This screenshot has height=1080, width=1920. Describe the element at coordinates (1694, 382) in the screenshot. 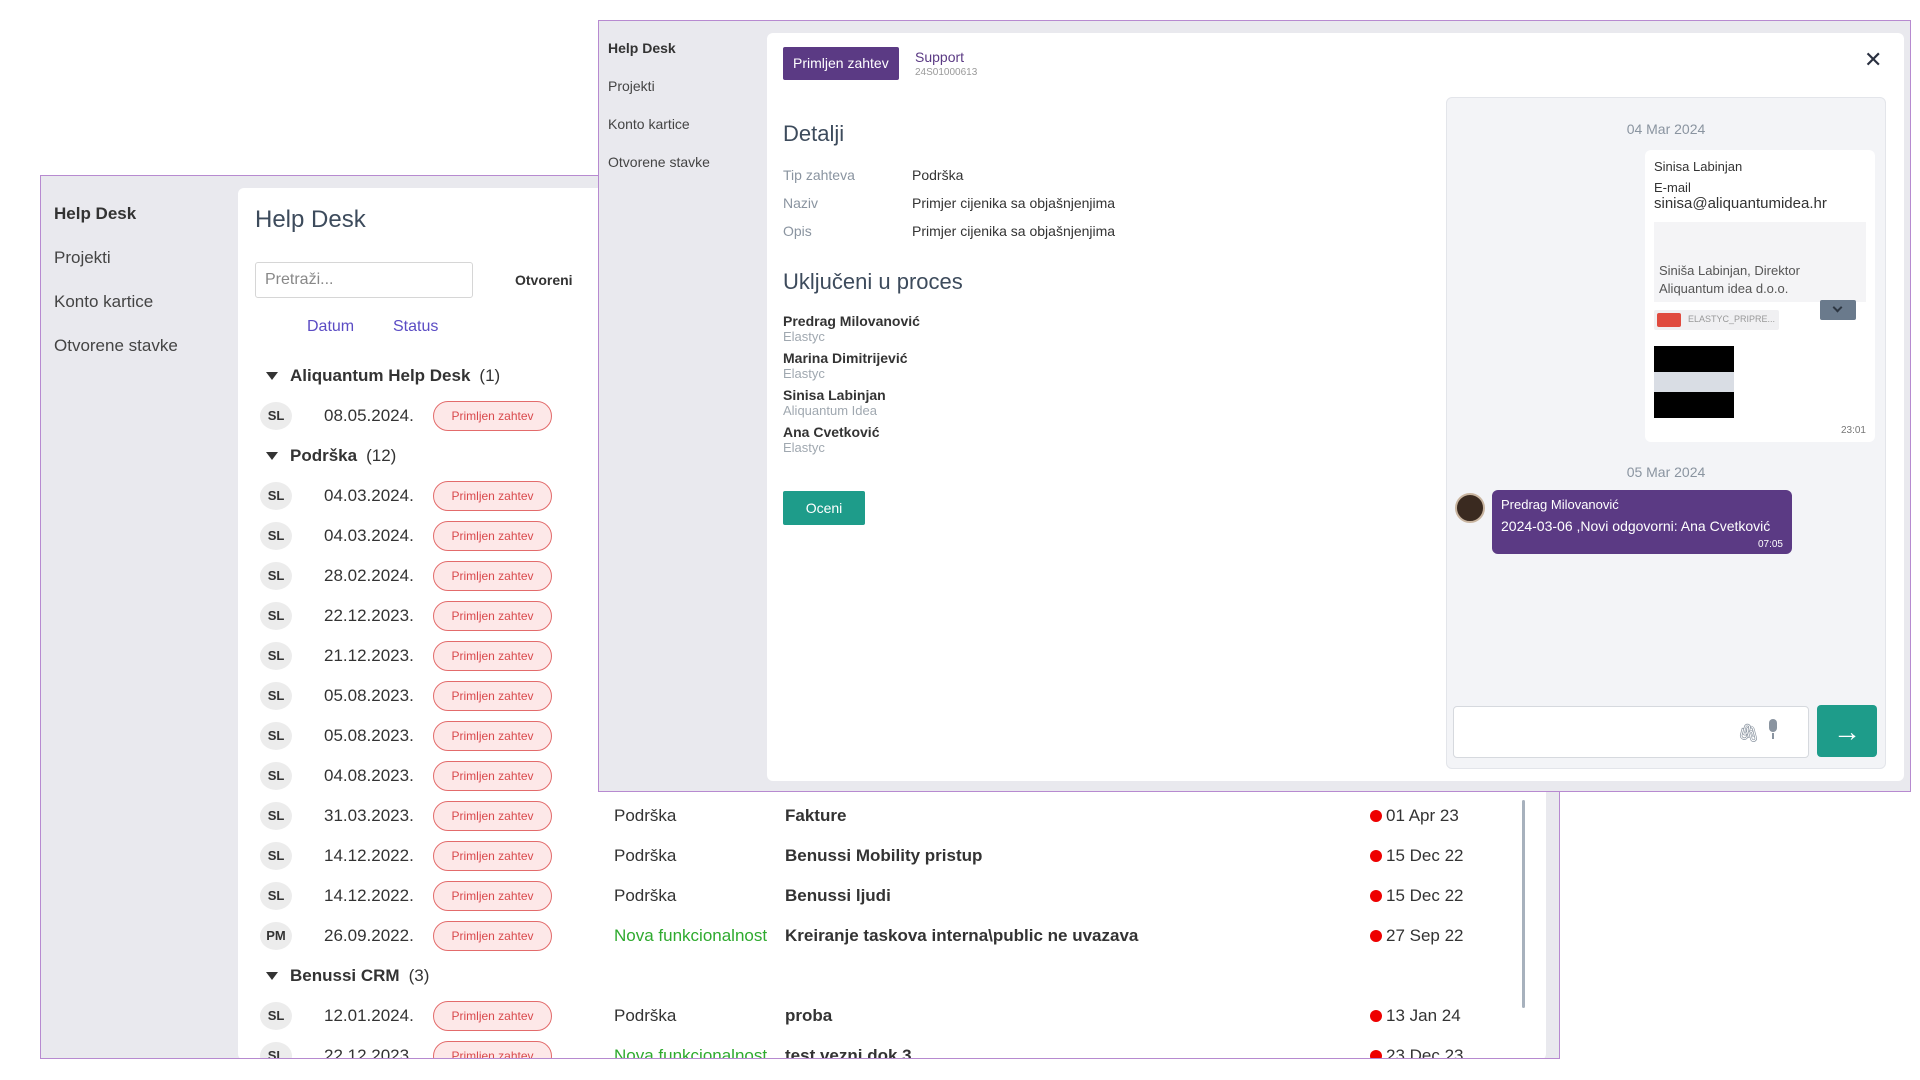

I see `image-thumbnail` at that location.